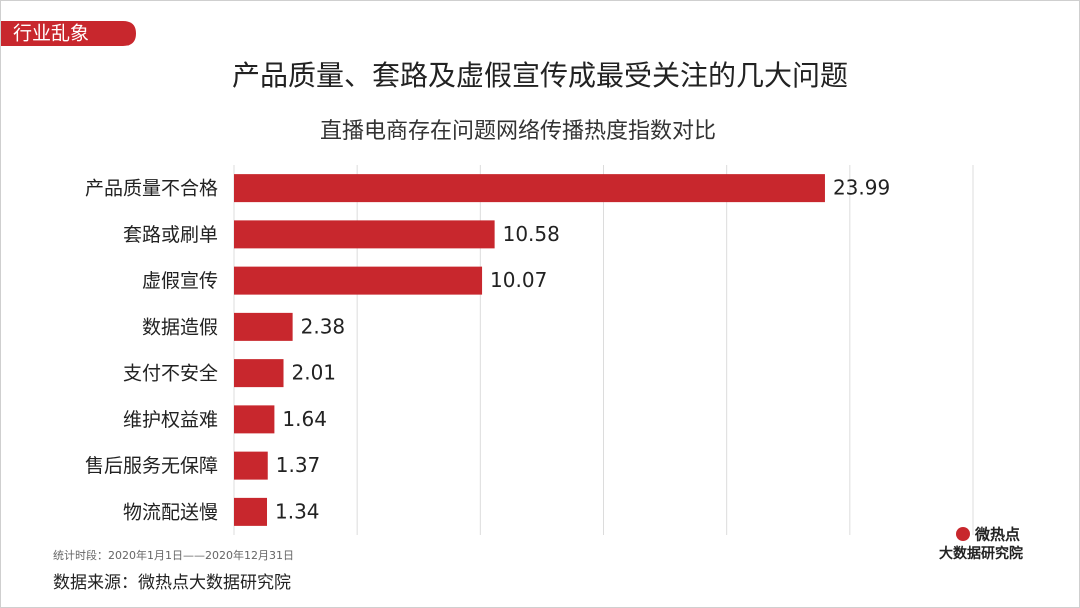 This screenshot has width=1080, height=608. What do you see at coordinates (180, 327) in the screenshot?
I see `category-label: 数据造假` at bounding box center [180, 327].